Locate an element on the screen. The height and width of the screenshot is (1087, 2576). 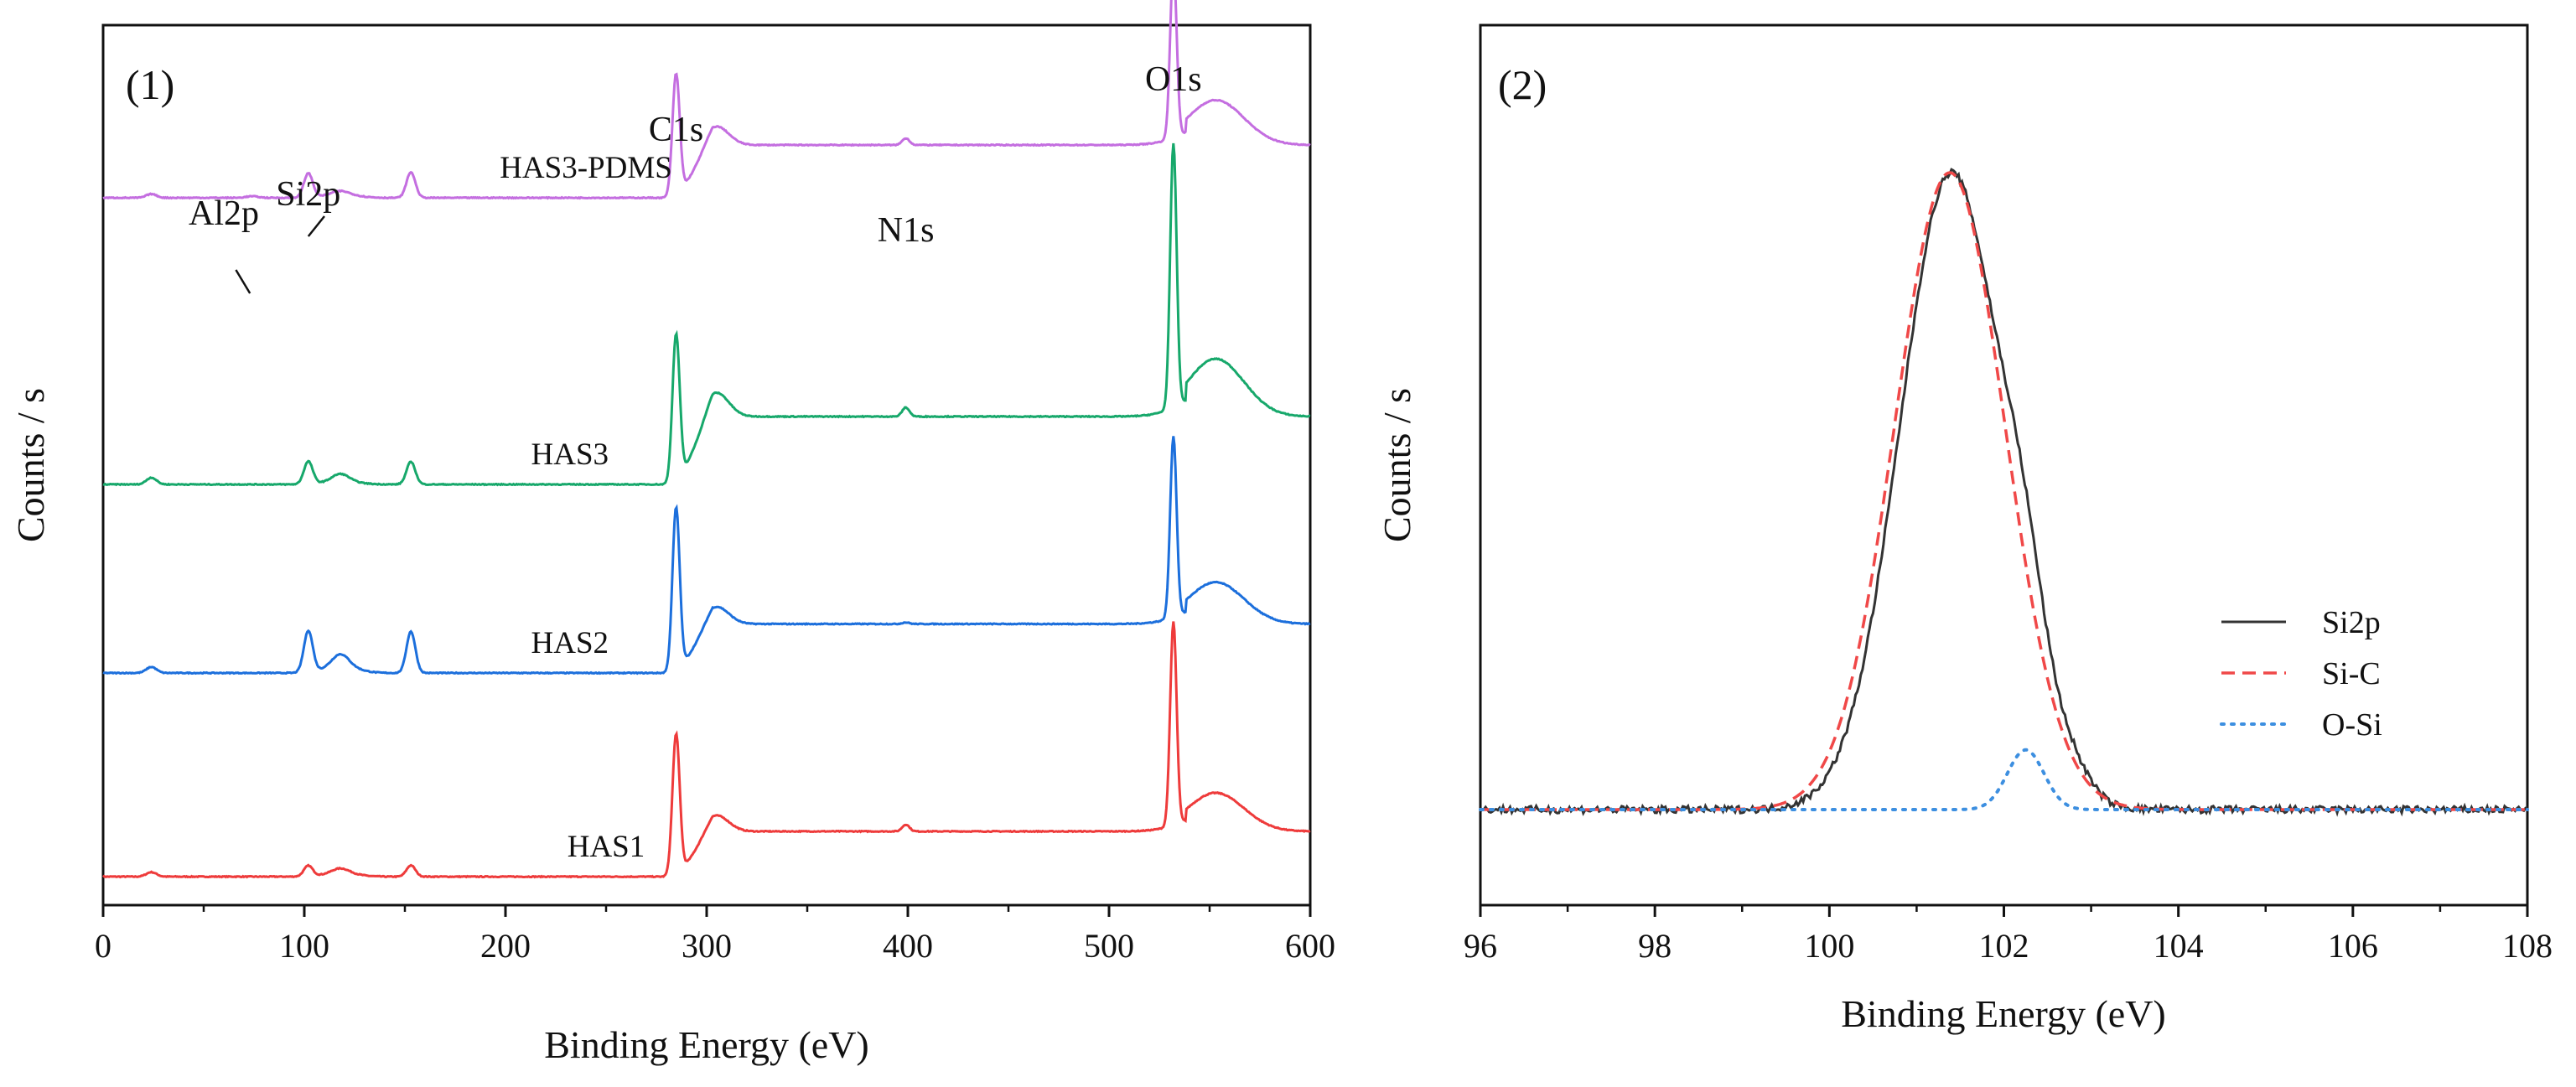
panel2-x-tick-label: 96 is located at coordinates (1480, 946).